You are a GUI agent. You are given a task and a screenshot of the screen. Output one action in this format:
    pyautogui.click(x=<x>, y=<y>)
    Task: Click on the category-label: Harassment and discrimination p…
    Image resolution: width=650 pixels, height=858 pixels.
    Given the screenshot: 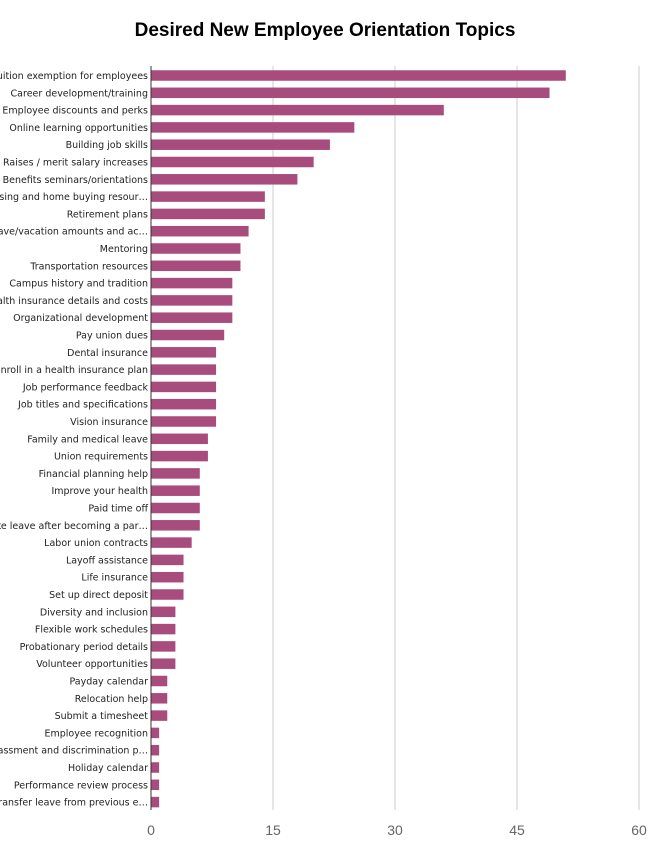 What is the action you would take?
    pyautogui.click(x=74, y=751)
    